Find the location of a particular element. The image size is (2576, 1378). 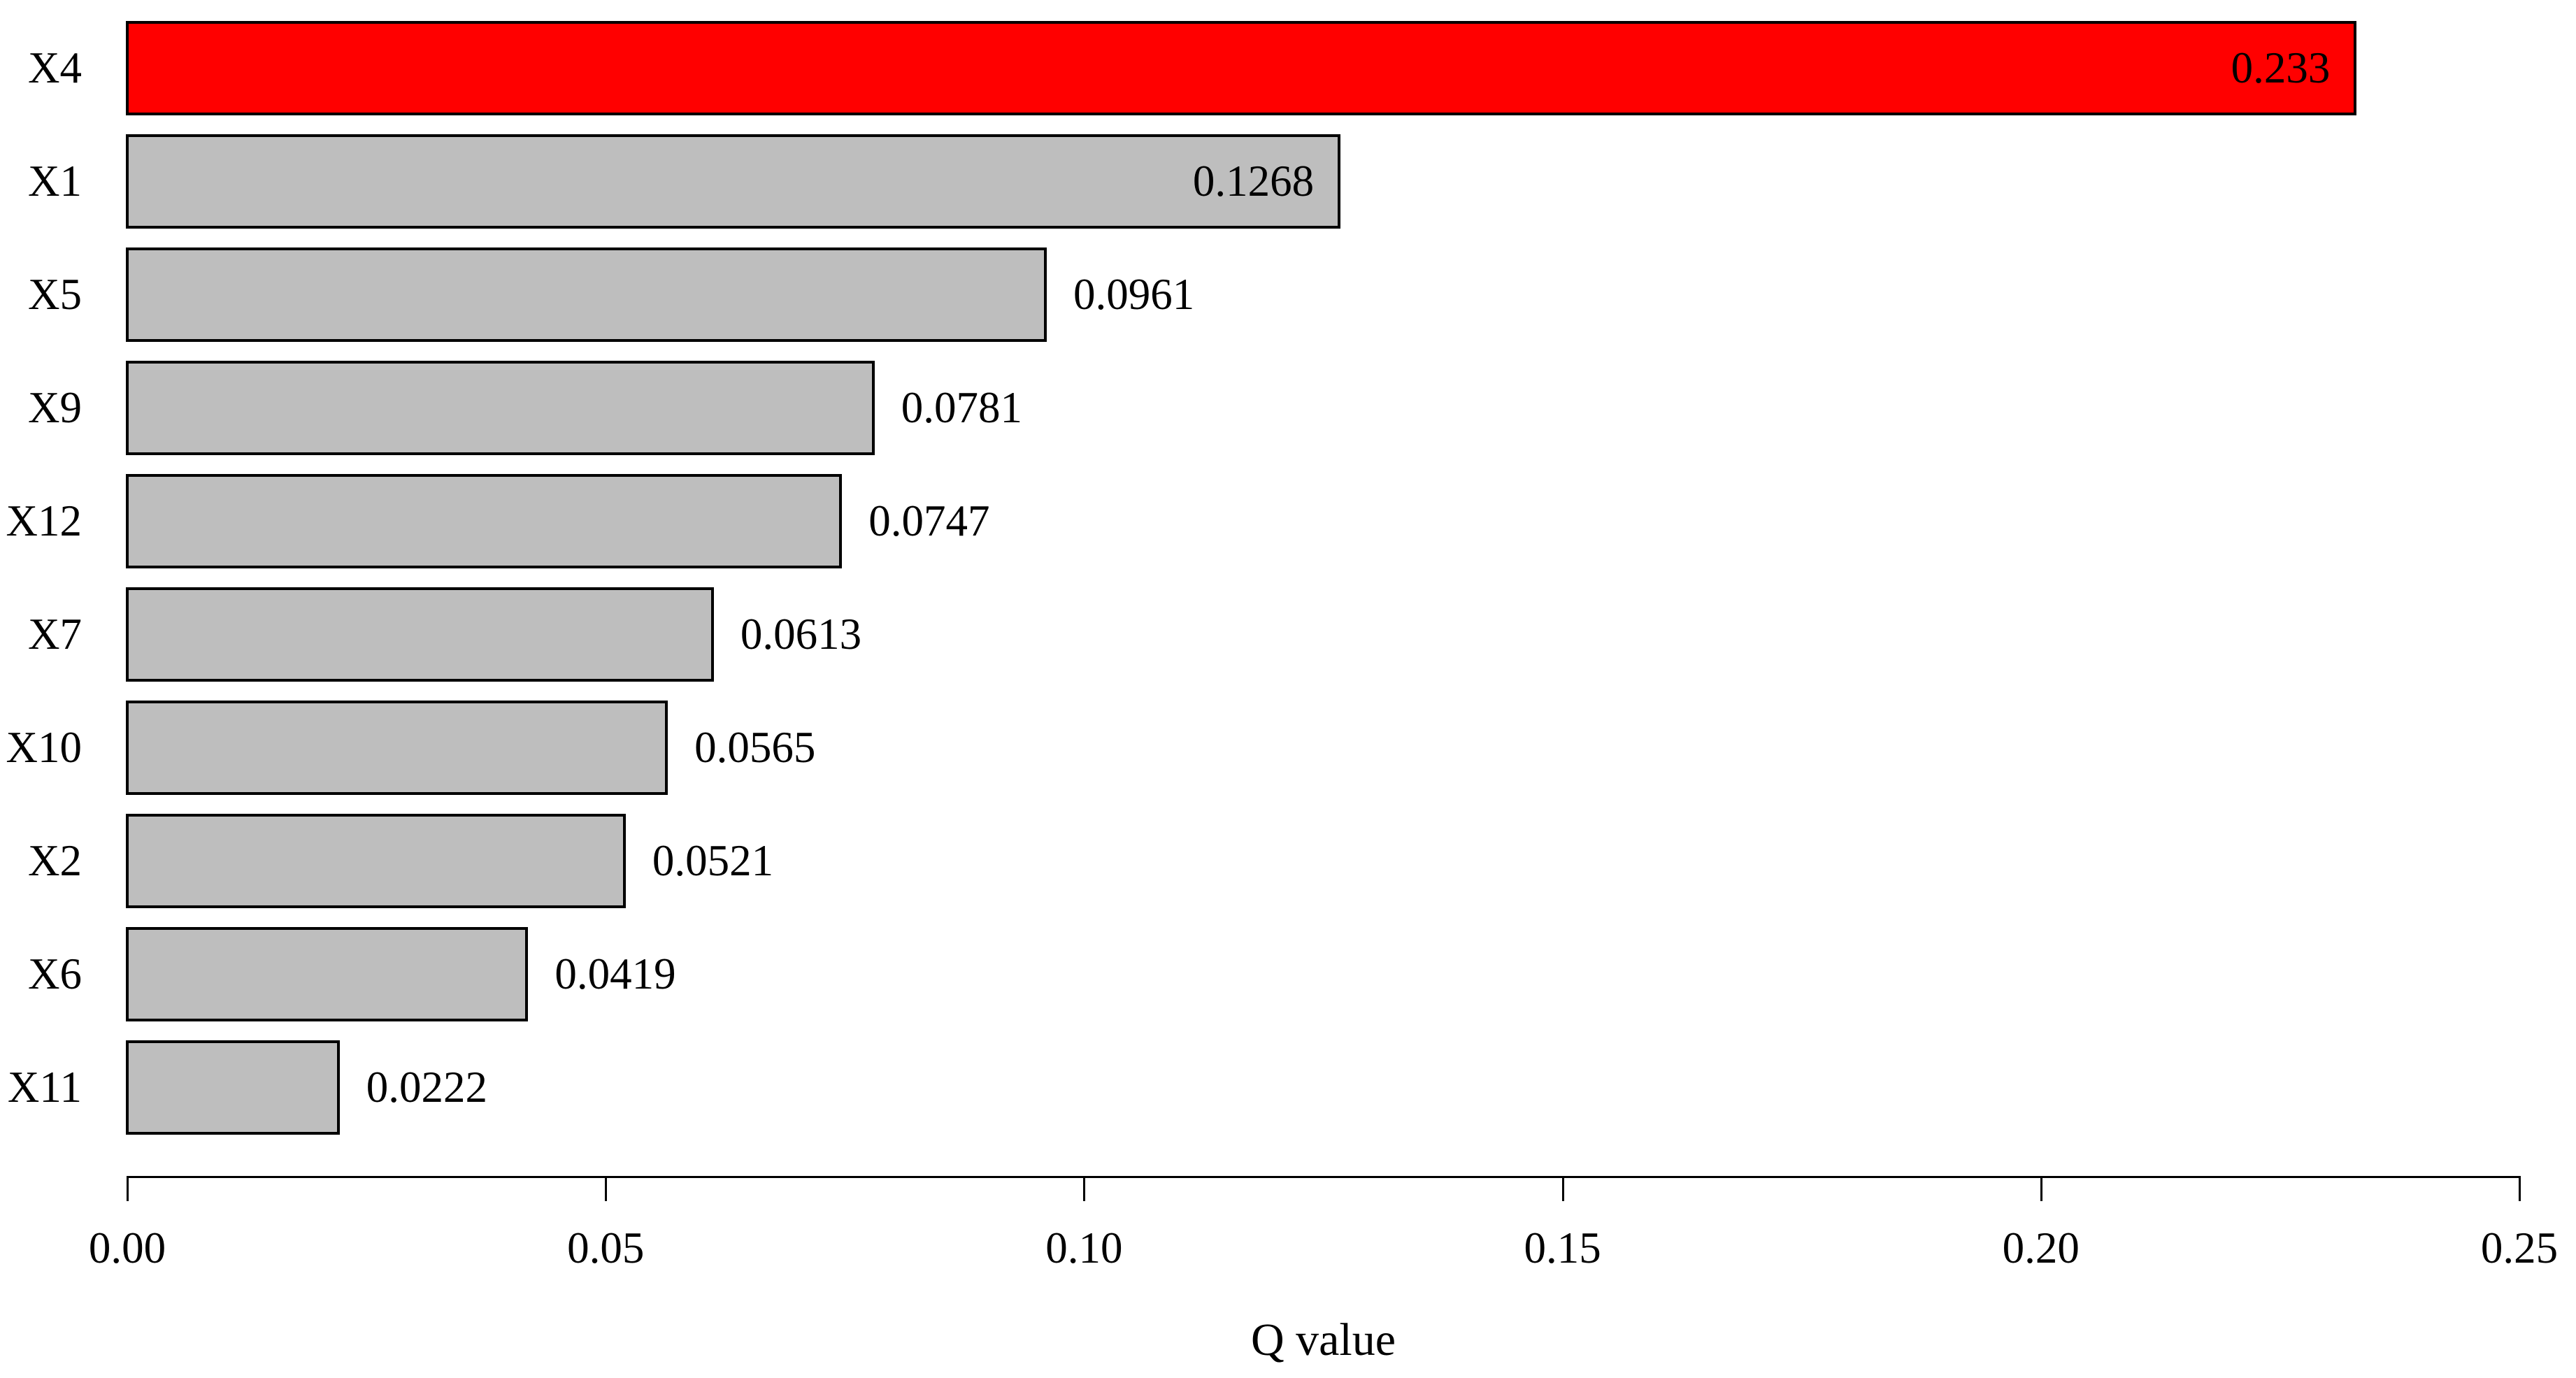

bar-x10 is located at coordinates (397, 748).